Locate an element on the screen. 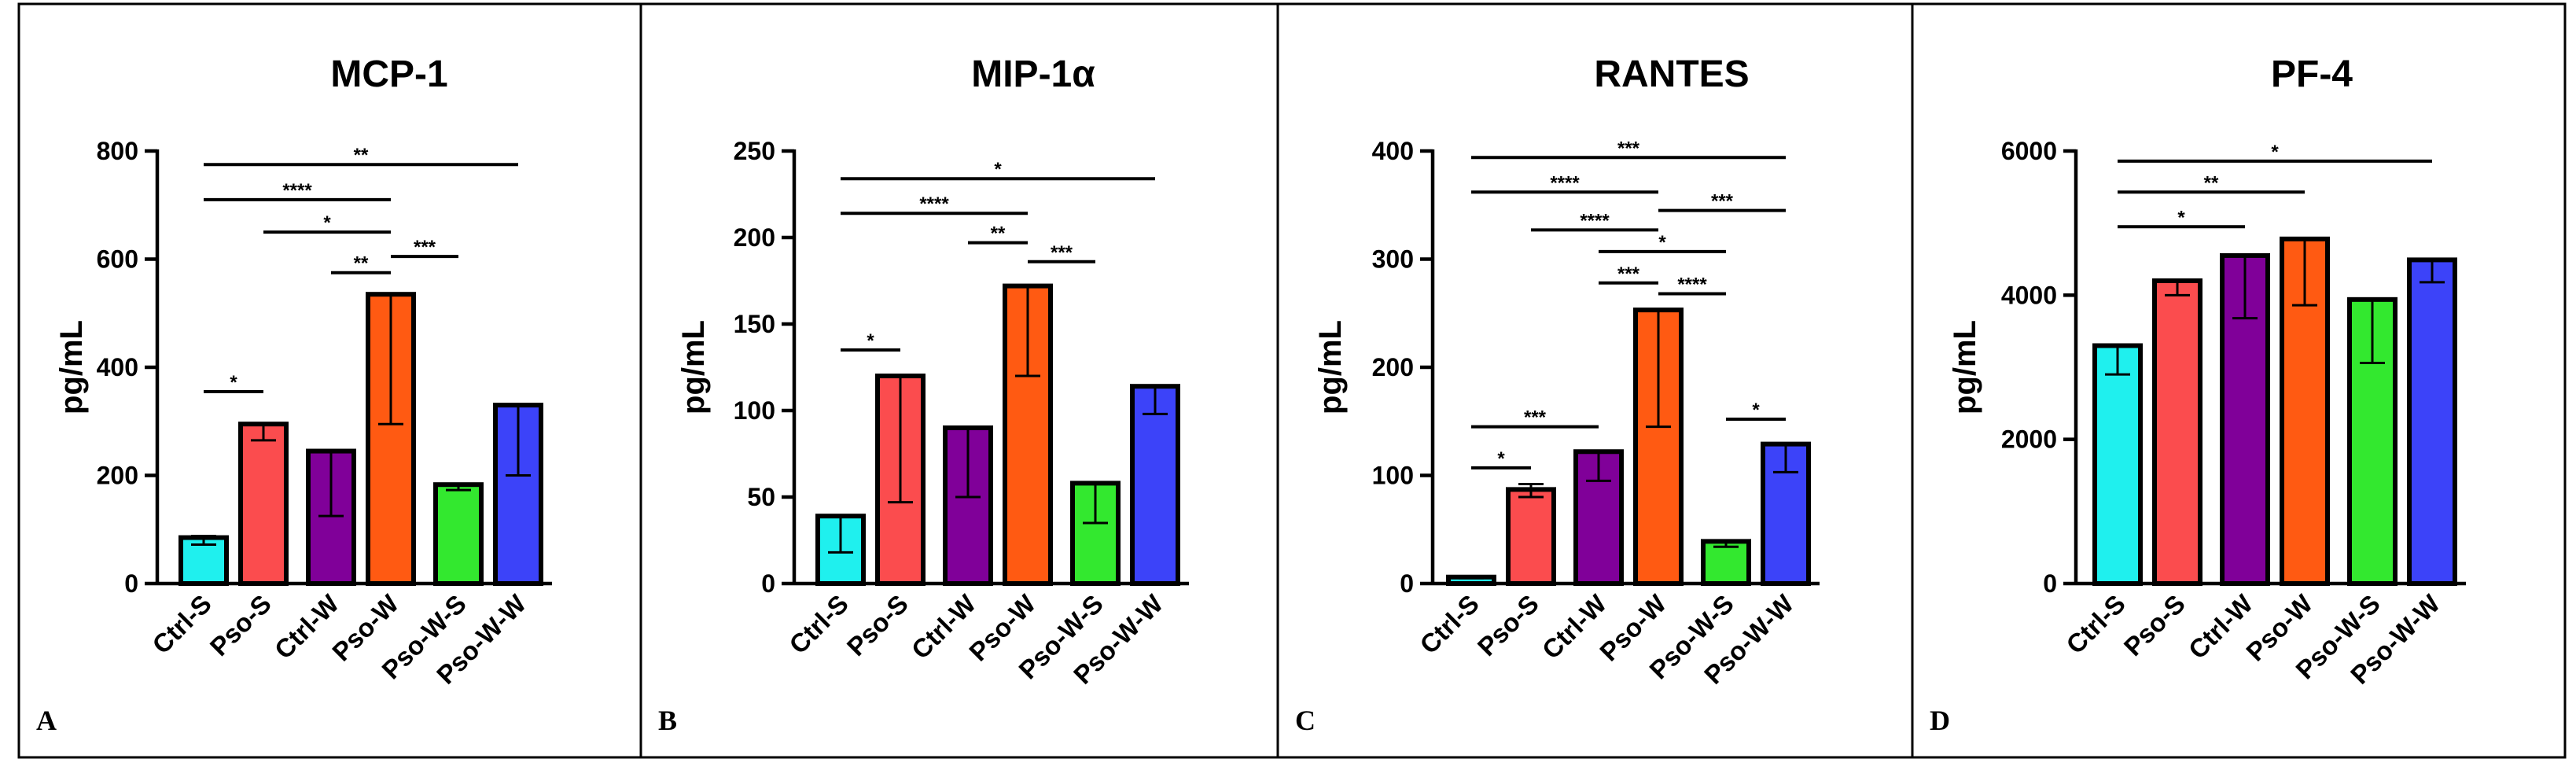 The height and width of the screenshot is (766, 2576). panel-letter: B is located at coordinates (668, 720).